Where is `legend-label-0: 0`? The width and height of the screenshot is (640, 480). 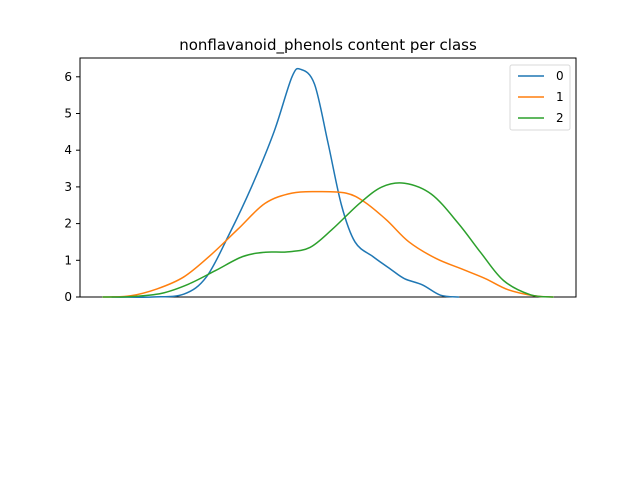 legend-label-0: 0 is located at coordinates (560, 76).